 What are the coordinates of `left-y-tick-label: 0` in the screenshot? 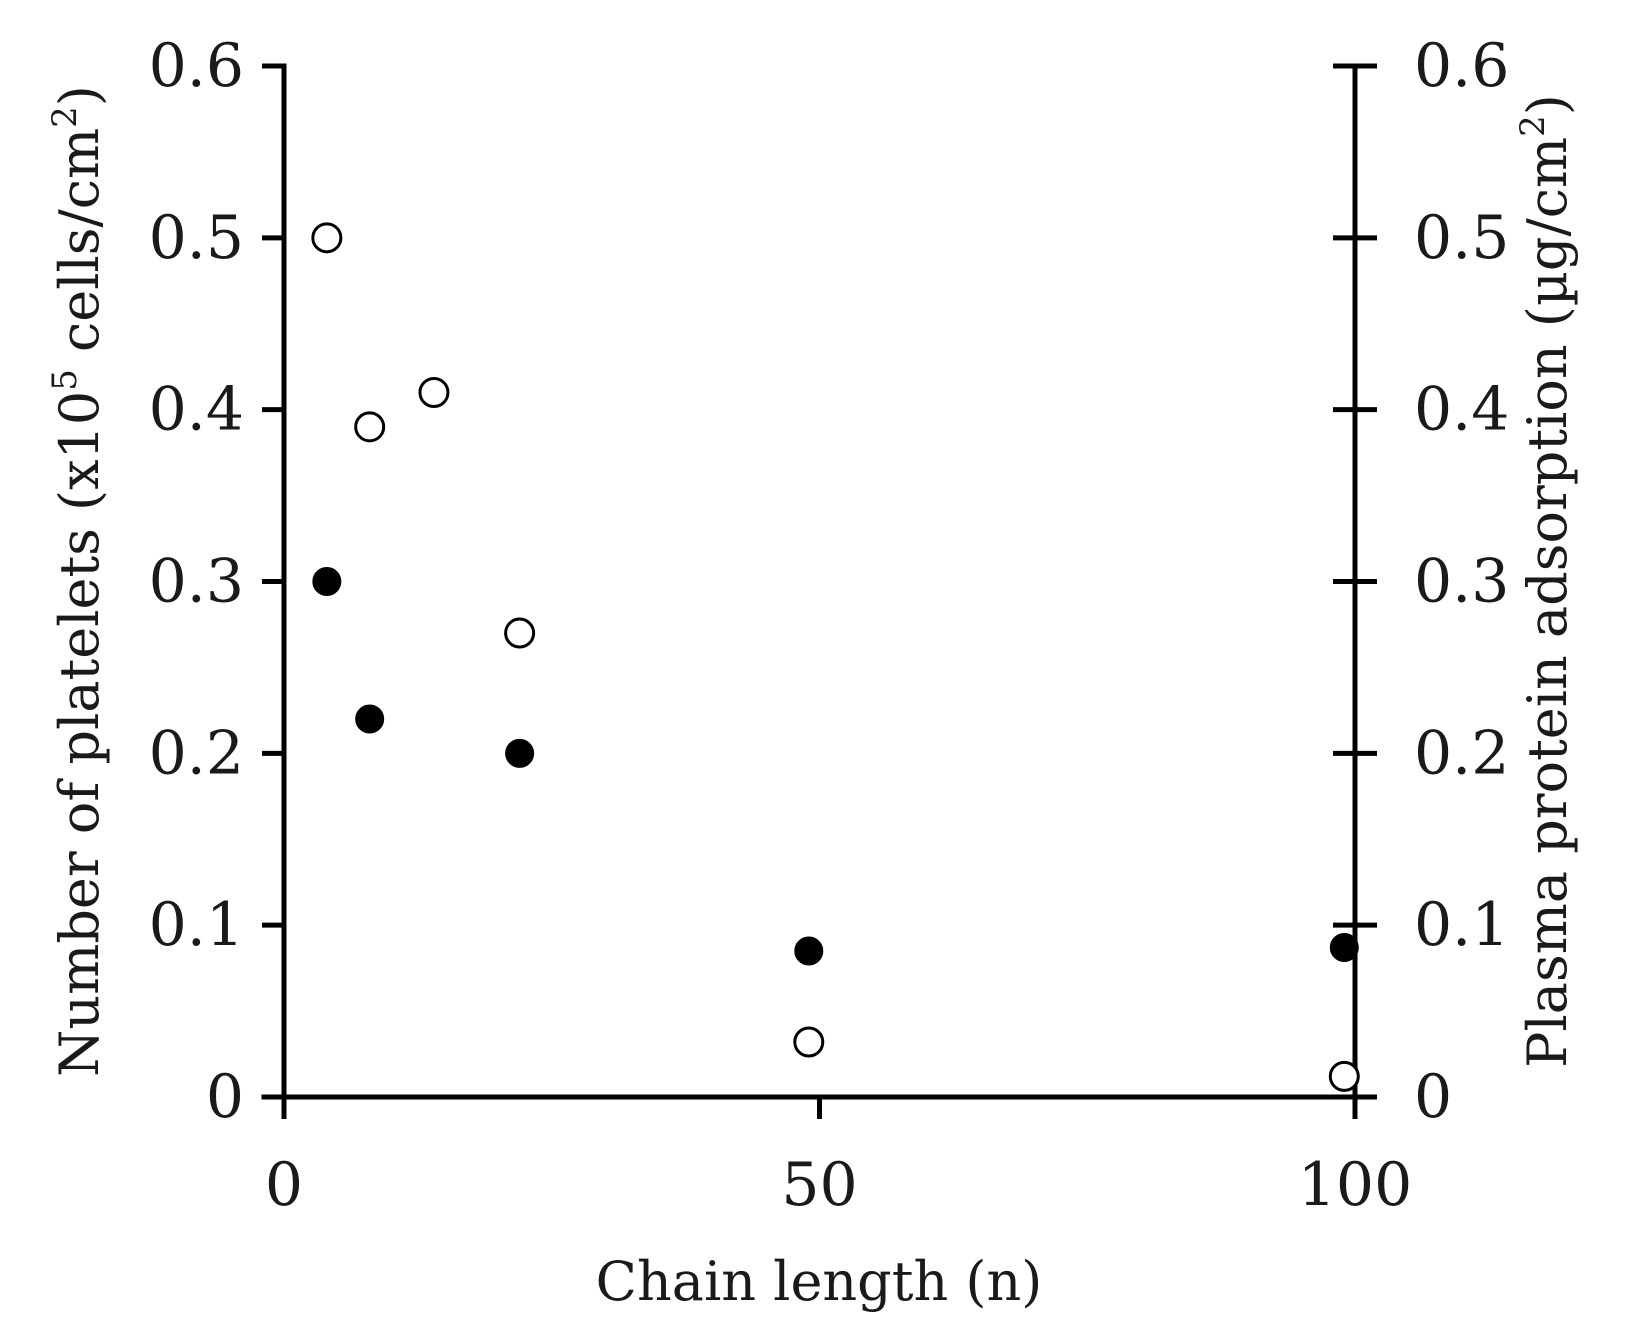 It's located at (225, 1097).